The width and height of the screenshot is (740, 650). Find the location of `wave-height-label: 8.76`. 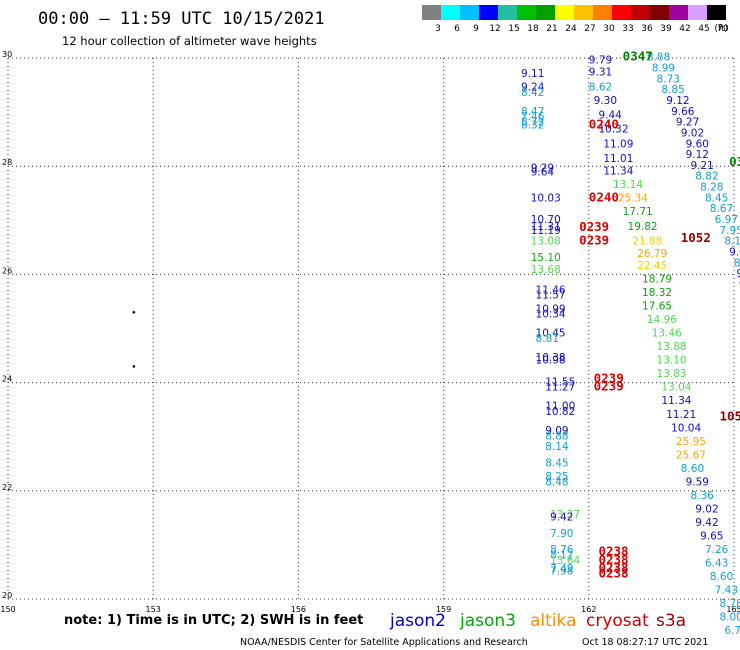

wave-height-label: 8.76 is located at coordinates (562, 550).